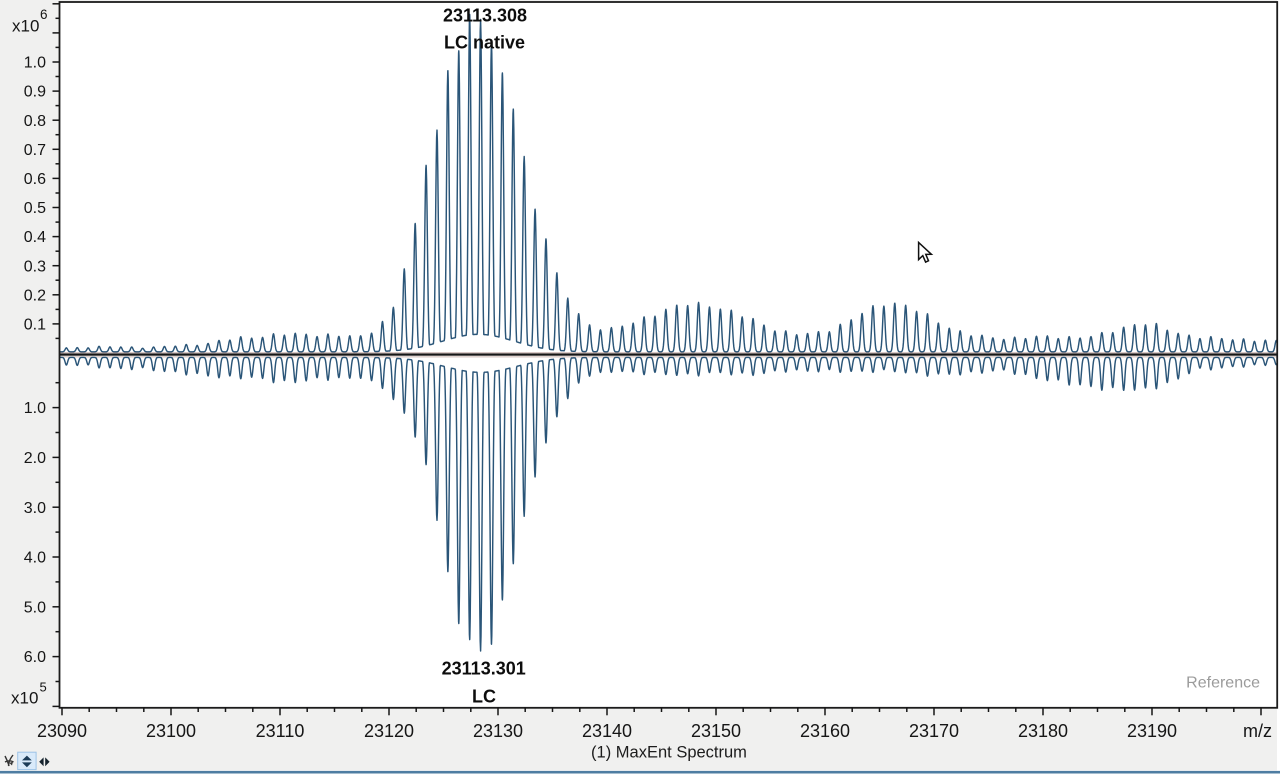  What do you see at coordinates (1043, 731) in the screenshot?
I see `svg-text: 23180` at bounding box center [1043, 731].